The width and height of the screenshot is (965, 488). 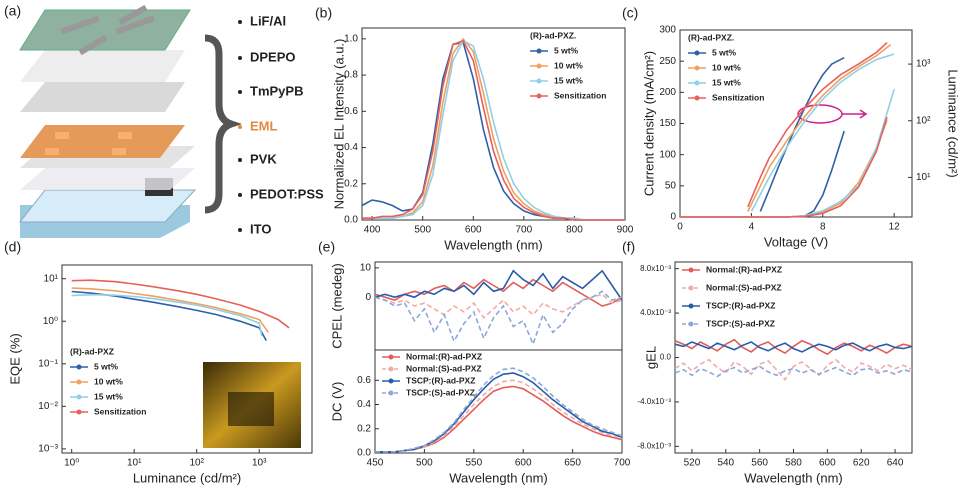 What do you see at coordinates (895, 463) in the screenshot?
I see `x-tick-label: 640` at bounding box center [895, 463].